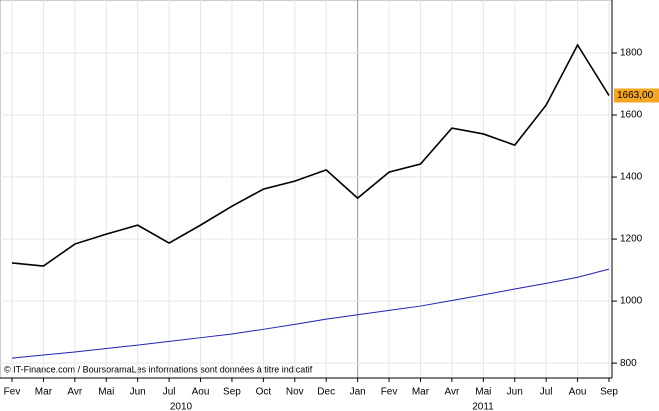 This screenshot has height=411, width=659. What do you see at coordinates (295, 392) in the screenshot?
I see `x-tick-label: Nov` at bounding box center [295, 392].